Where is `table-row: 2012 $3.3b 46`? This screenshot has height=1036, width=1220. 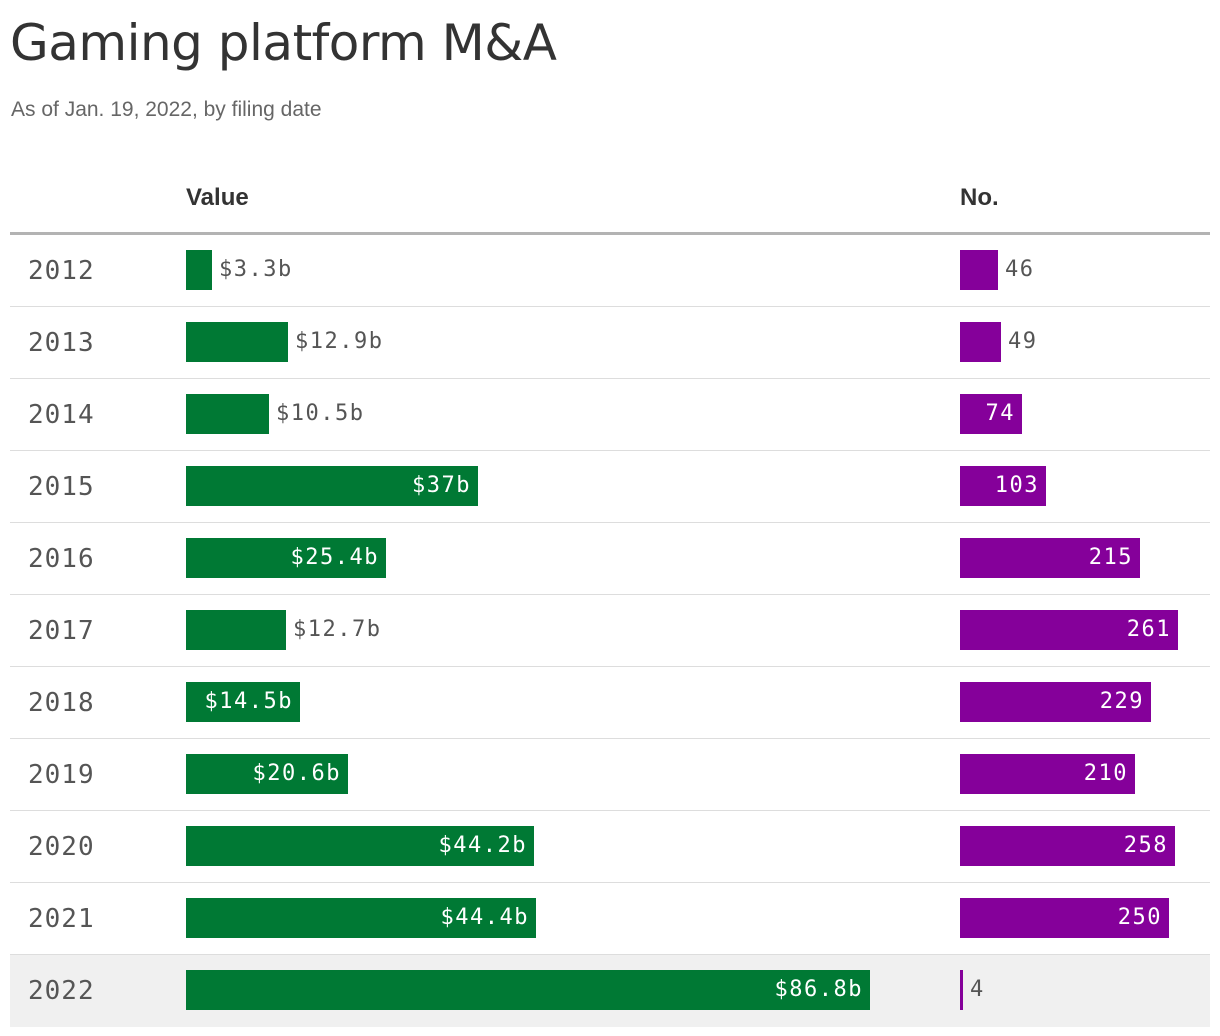
table-row: 2012 $3.3b 46 is located at coordinates (610, 271).